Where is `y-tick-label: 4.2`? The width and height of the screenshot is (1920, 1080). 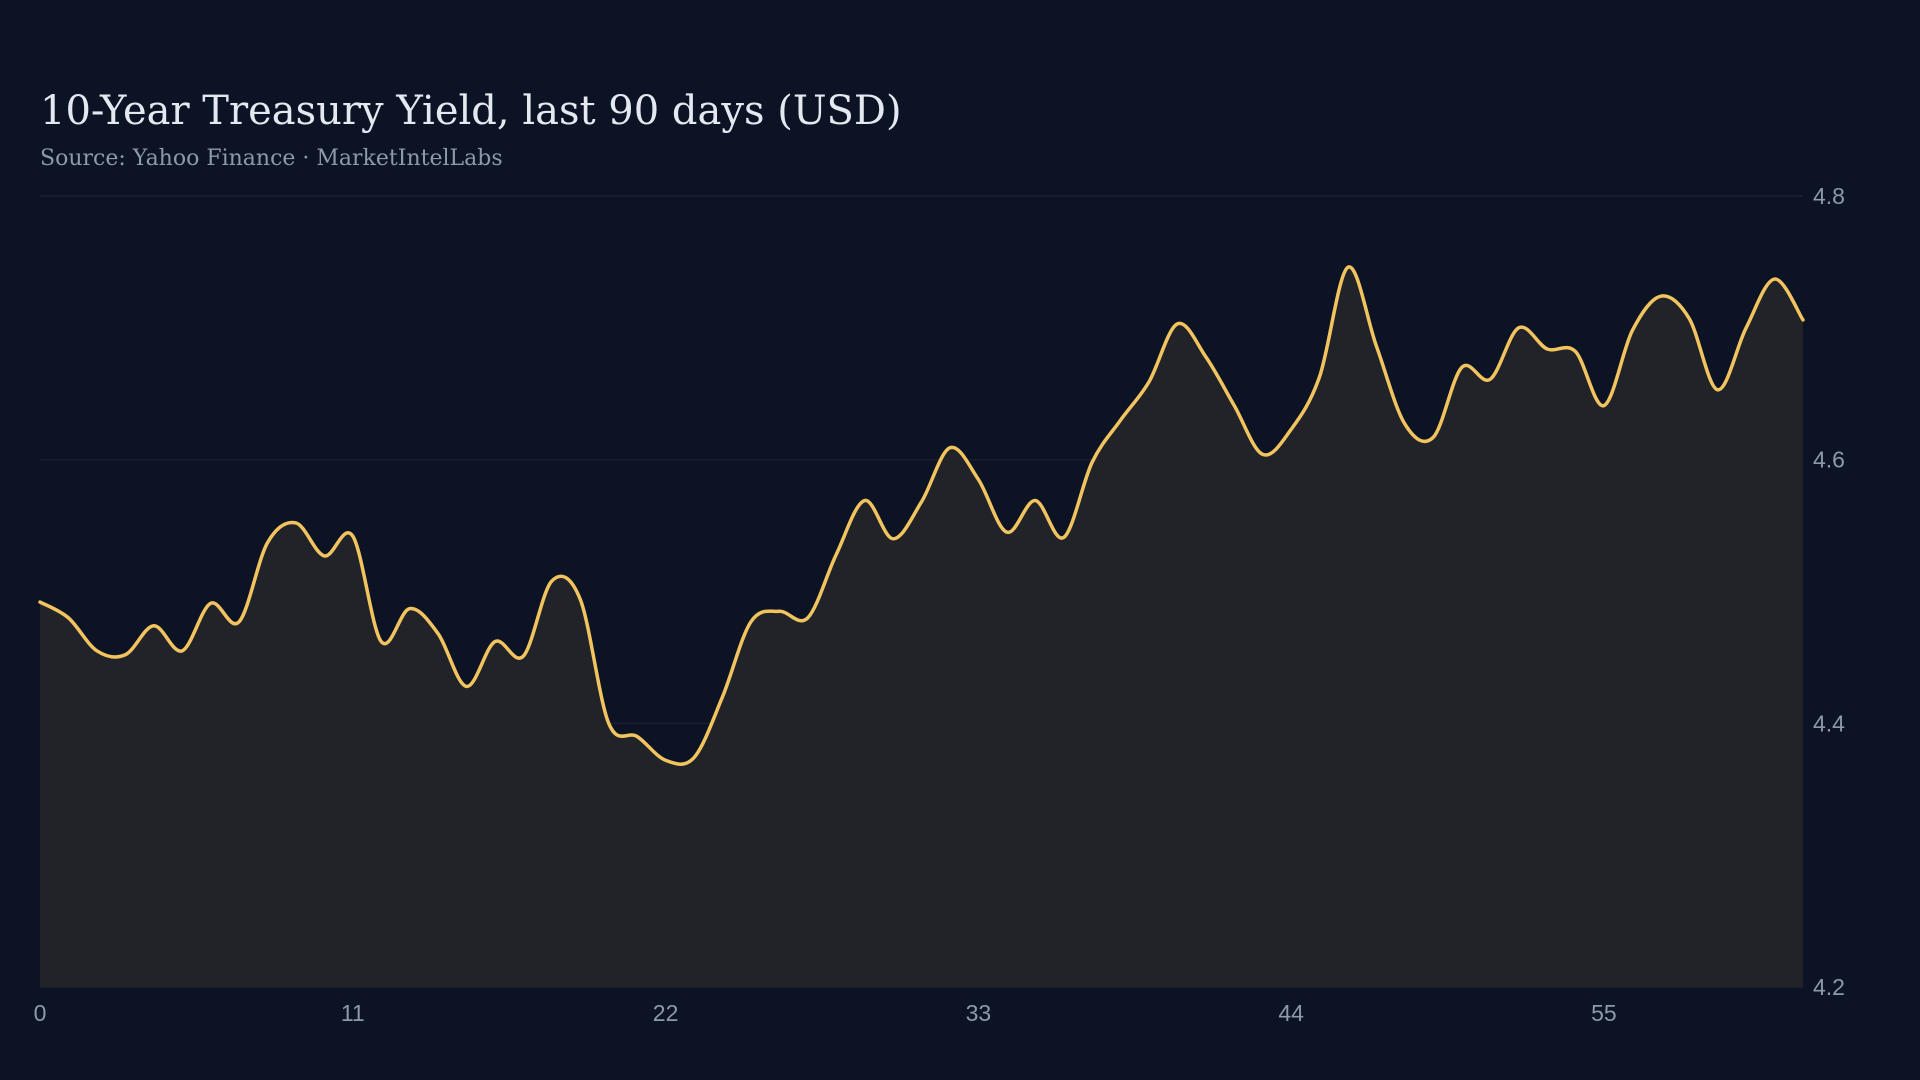 y-tick-label: 4.2 is located at coordinates (1829, 987).